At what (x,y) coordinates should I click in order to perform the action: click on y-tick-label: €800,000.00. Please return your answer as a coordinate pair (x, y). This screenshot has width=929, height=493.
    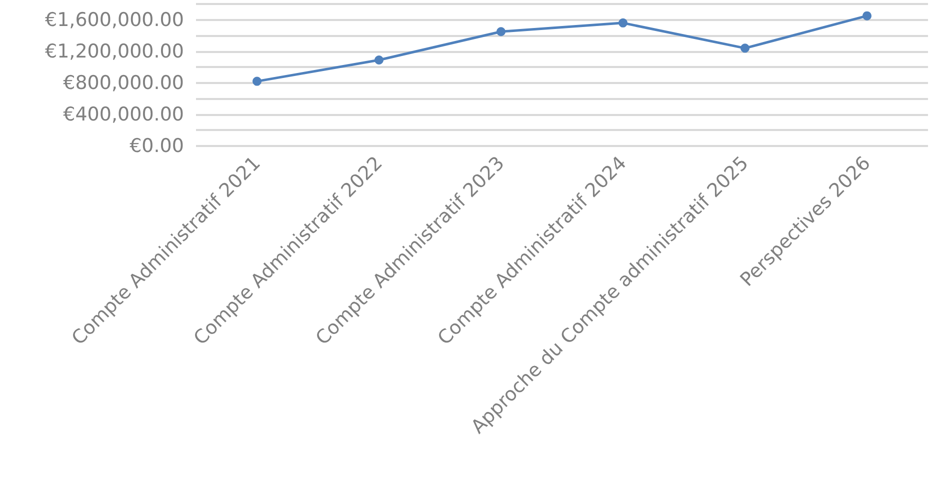
    Looking at the image, I should click on (123, 83).